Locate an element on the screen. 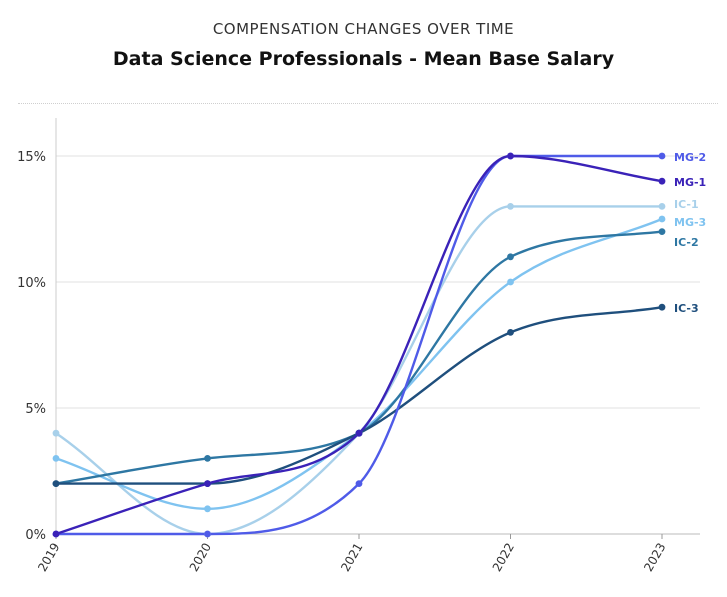  series-label-ic-2: IC-2 is located at coordinates (686, 242).